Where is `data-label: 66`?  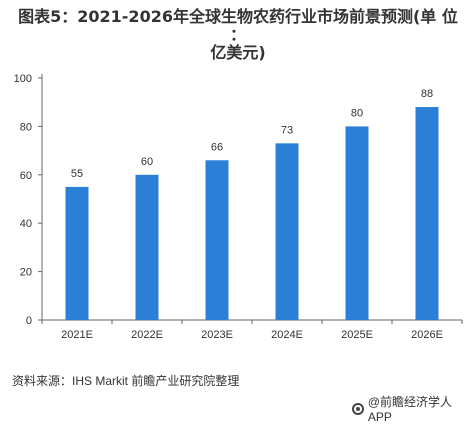 data-label: 66 is located at coordinates (217, 147).